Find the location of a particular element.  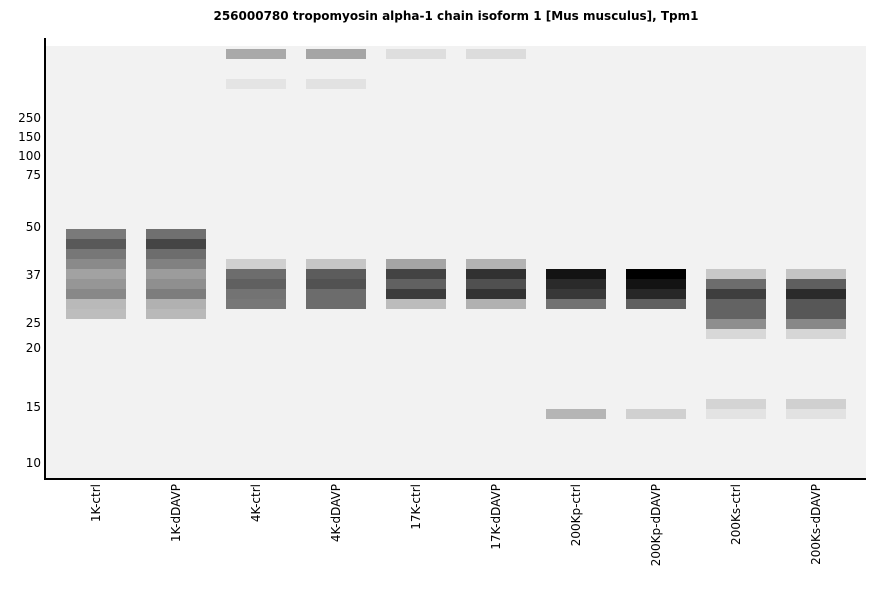

gel-lane-4K-dDAVP is located at coordinates (336, 297).